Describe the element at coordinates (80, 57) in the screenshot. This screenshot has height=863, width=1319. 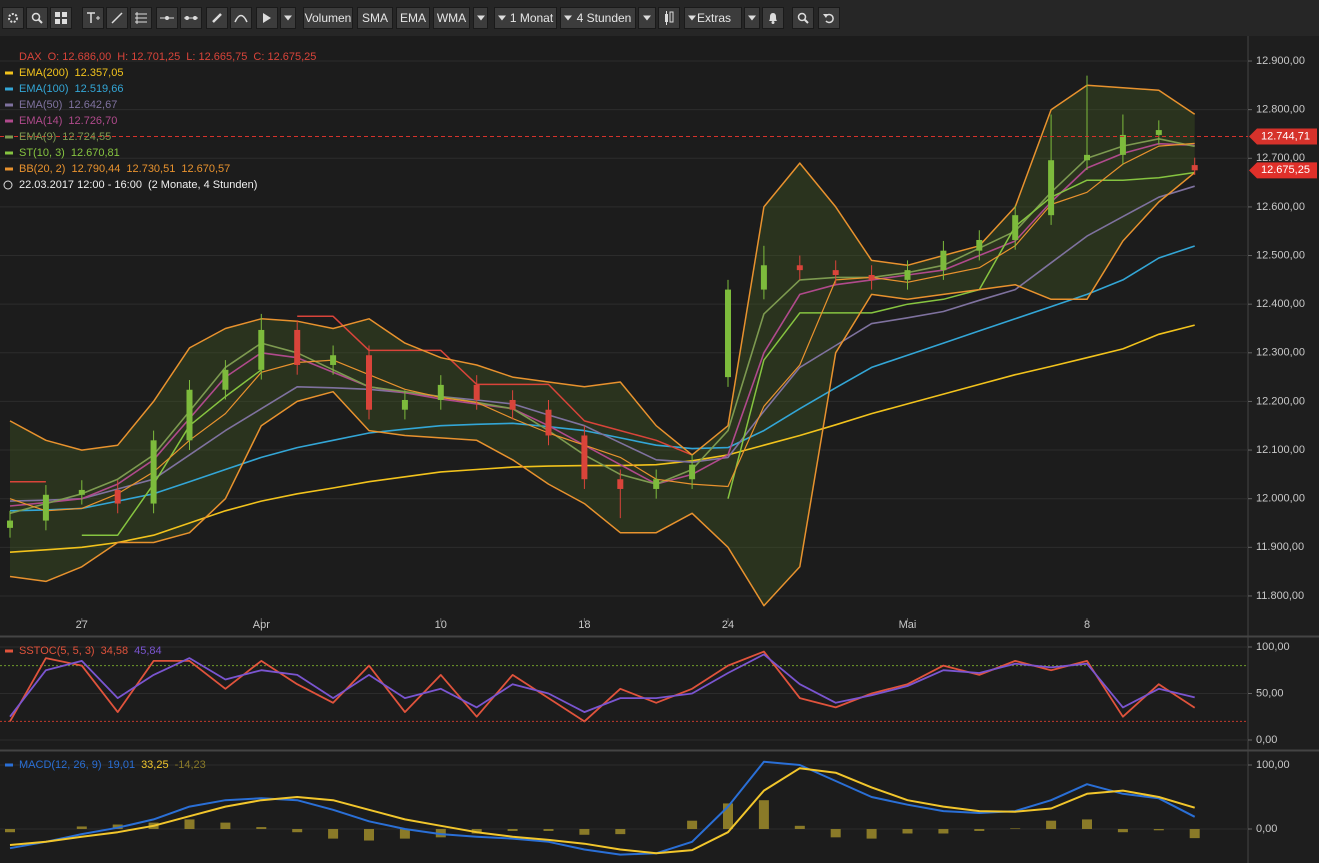
I see `legend-text: O: 12.686,00` at that location.